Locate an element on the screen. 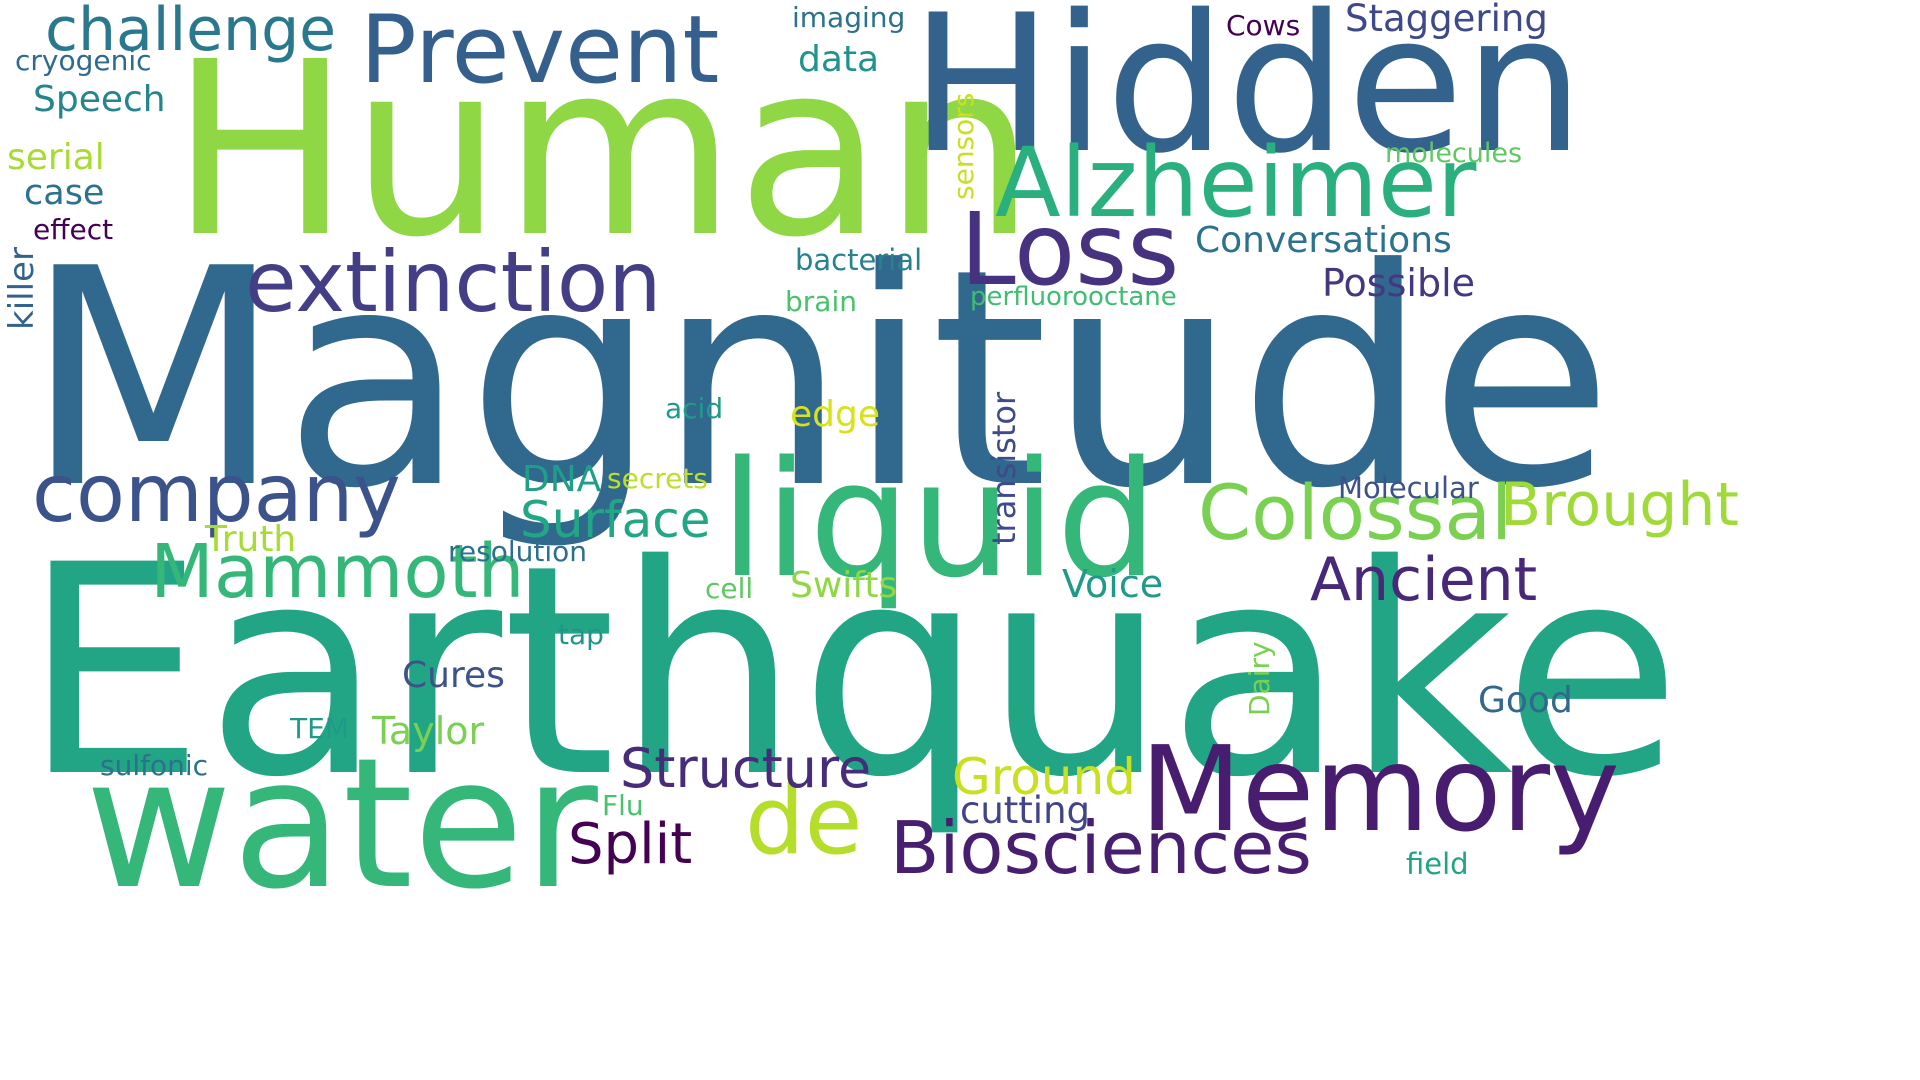 The width and height of the screenshot is (1920, 1080). word-data: data is located at coordinates (839, 59).